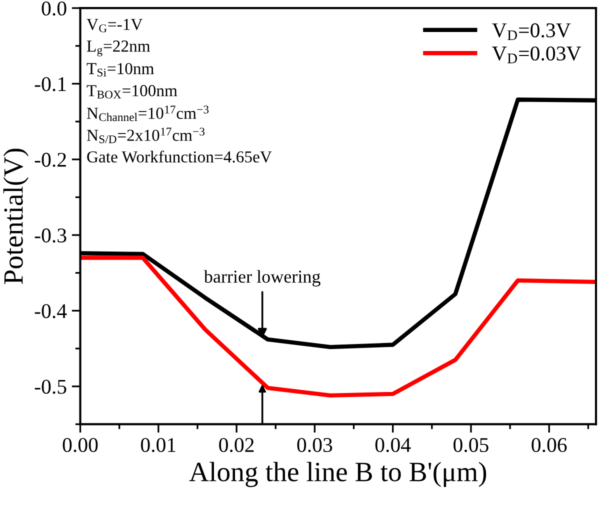 The height and width of the screenshot is (505, 599). What do you see at coordinates (537, 55) in the screenshot?
I see `legend-label: V$_{D}$=0.03V` at bounding box center [537, 55].